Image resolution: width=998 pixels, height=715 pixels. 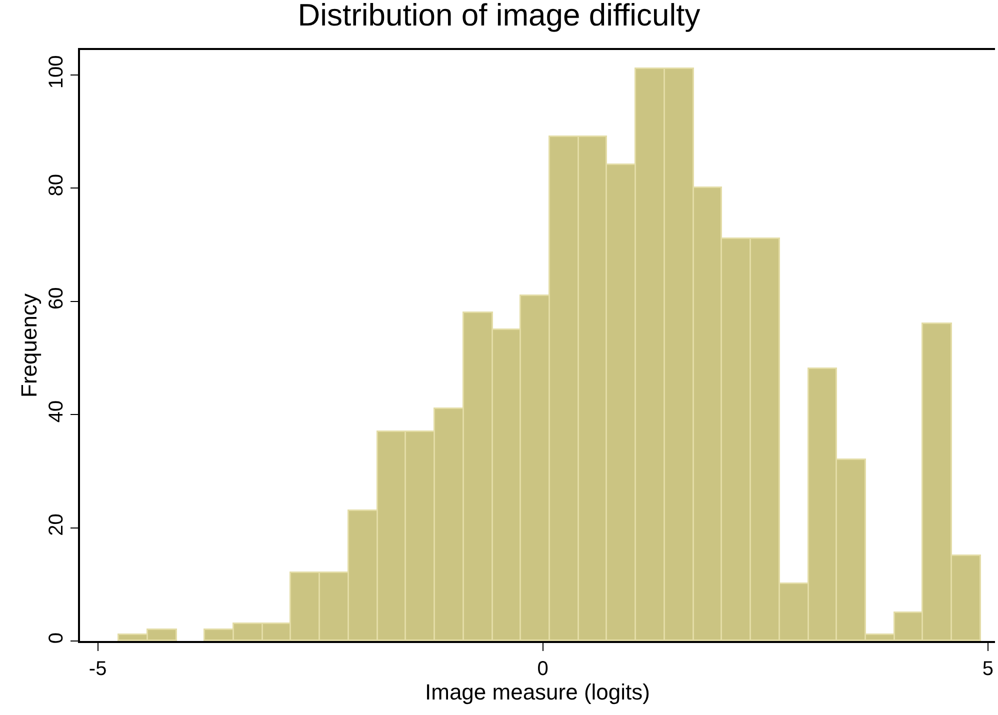 What do you see at coordinates (542, 669) in the screenshot?
I see `x-tick-label: 0` at bounding box center [542, 669].